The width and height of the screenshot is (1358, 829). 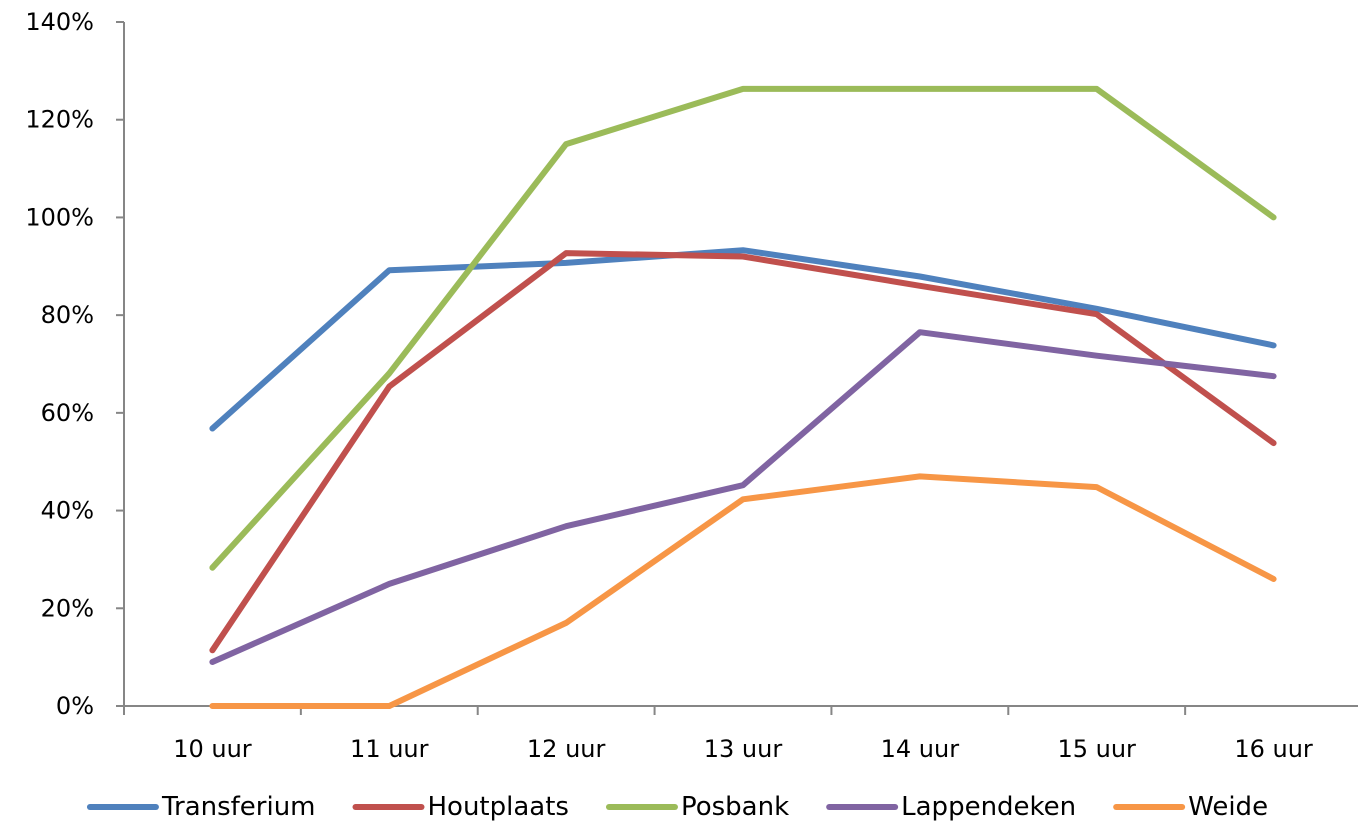 I want to click on x-tick-label: 13 uur, so click(x=743, y=749).